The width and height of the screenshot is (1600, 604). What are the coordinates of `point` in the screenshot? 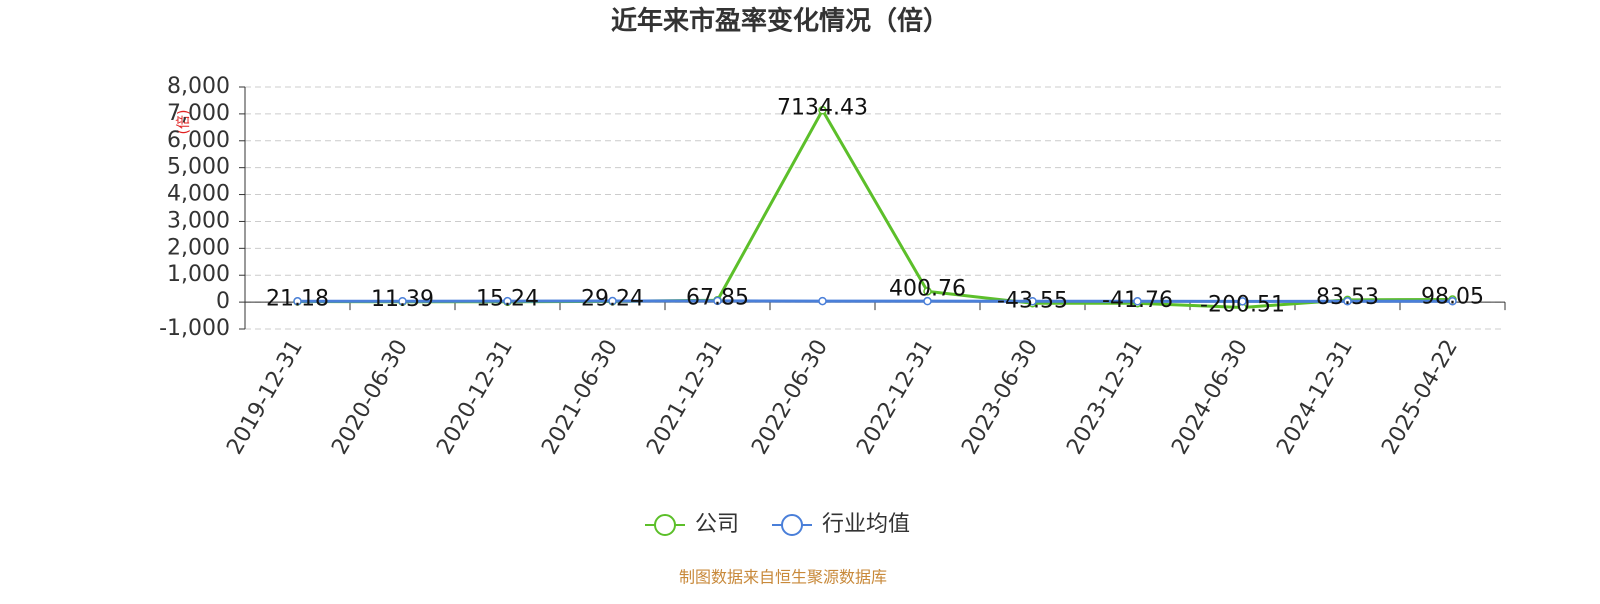 It's located at (822, 301).